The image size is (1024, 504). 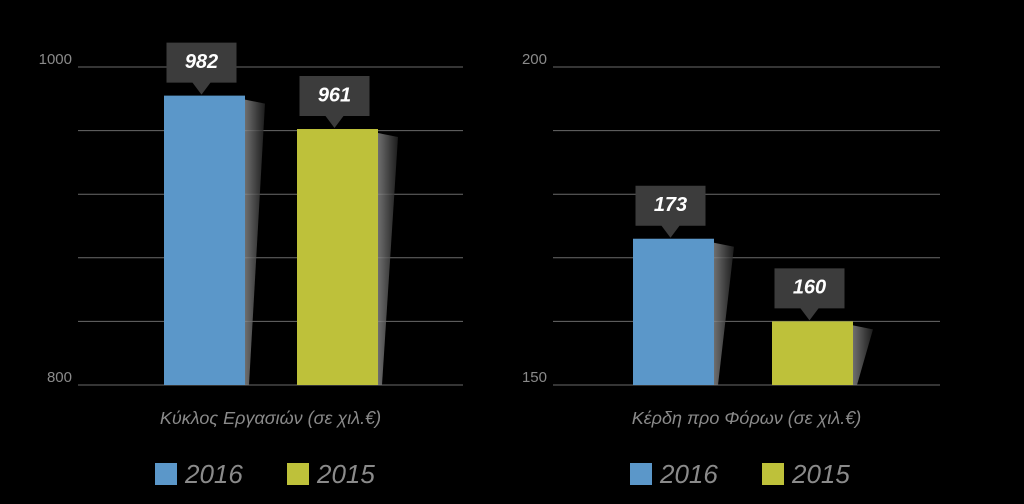 I want to click on value-label: 982, so click(x=201, y=62).